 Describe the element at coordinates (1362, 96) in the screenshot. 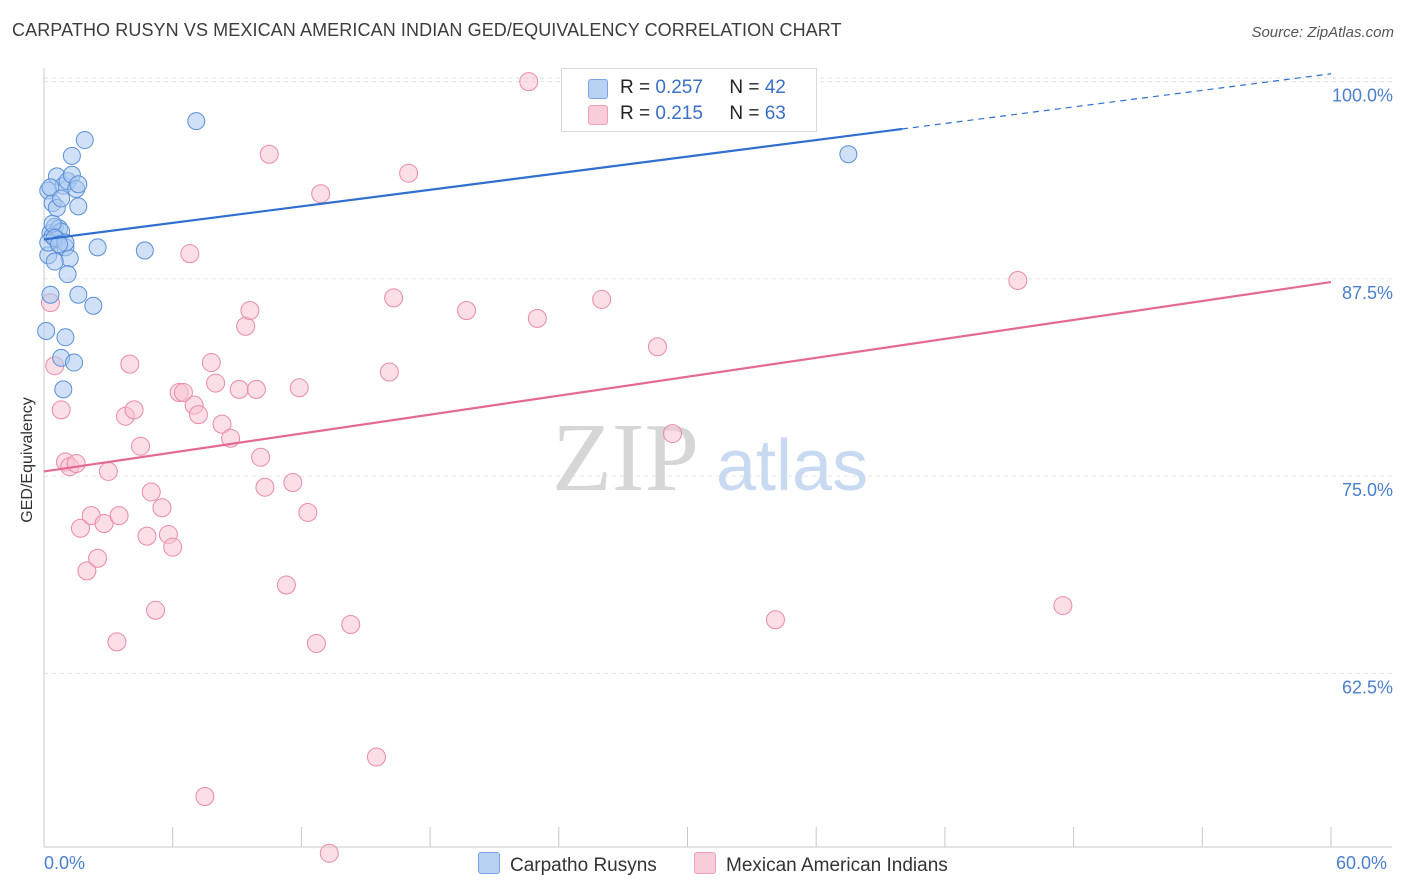

I see `y-tick-label: 100.0%` at that location.